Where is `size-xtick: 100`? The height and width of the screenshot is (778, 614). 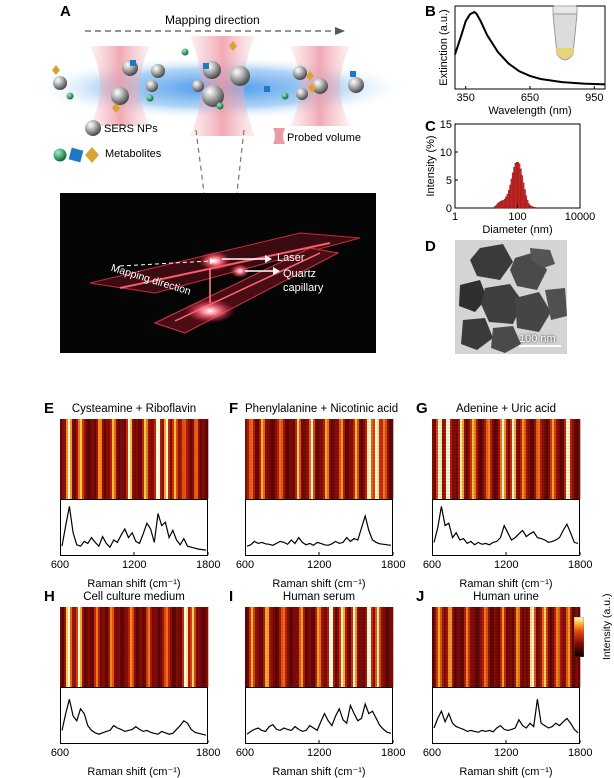 size-xtick: 100 is located at coordinates (517, 217).